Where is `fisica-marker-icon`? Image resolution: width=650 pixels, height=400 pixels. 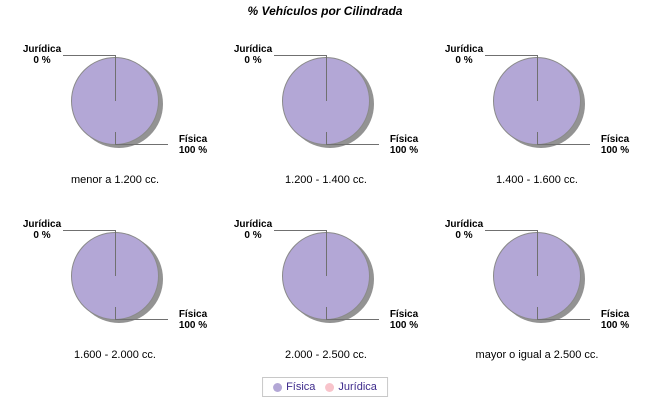
fisica-marker-icon is located at coordinates (278, 387).